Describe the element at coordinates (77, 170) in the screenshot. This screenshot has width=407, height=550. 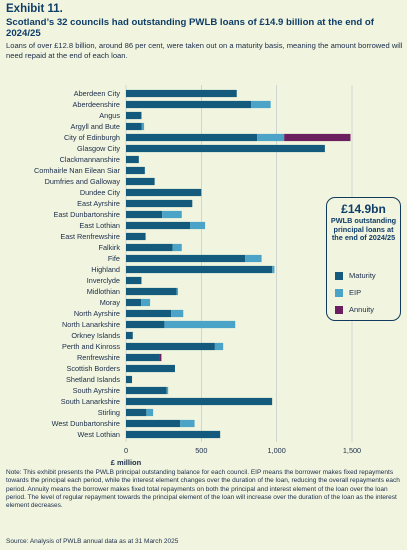
I see `category-label: Comhairle Nan Eilean Siar` at that location.